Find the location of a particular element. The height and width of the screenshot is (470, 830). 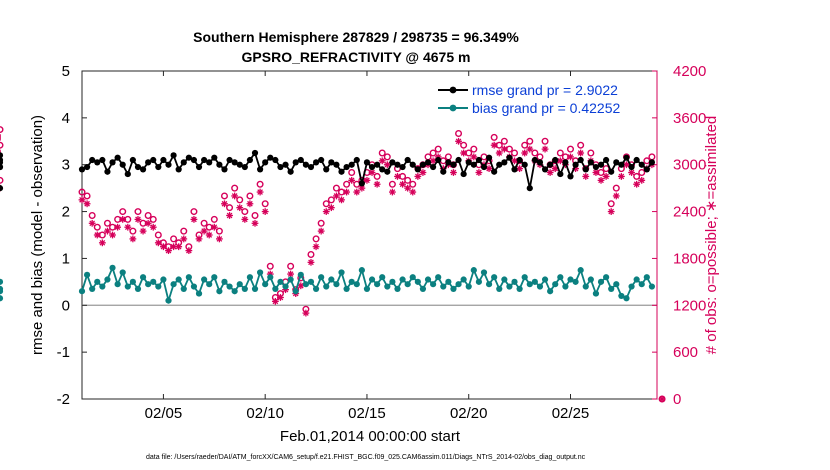

x-tick-label: 02/05 is located at coordinates (164, 413).